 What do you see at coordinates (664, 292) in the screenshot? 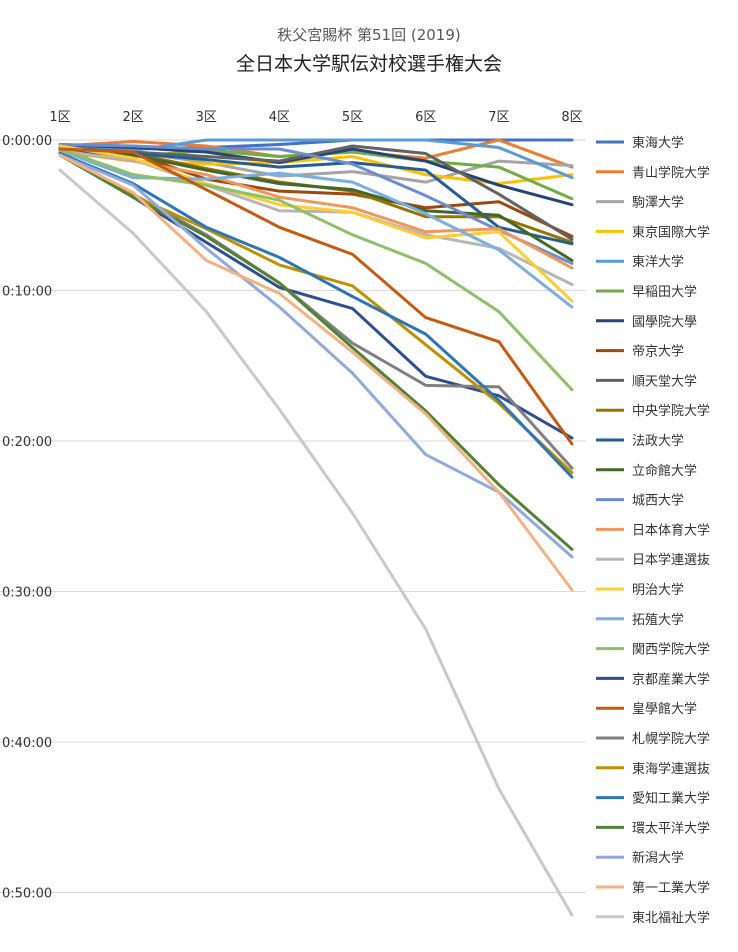
I see `legend-label: 早稲田大学` at bounding box center [664, 292].